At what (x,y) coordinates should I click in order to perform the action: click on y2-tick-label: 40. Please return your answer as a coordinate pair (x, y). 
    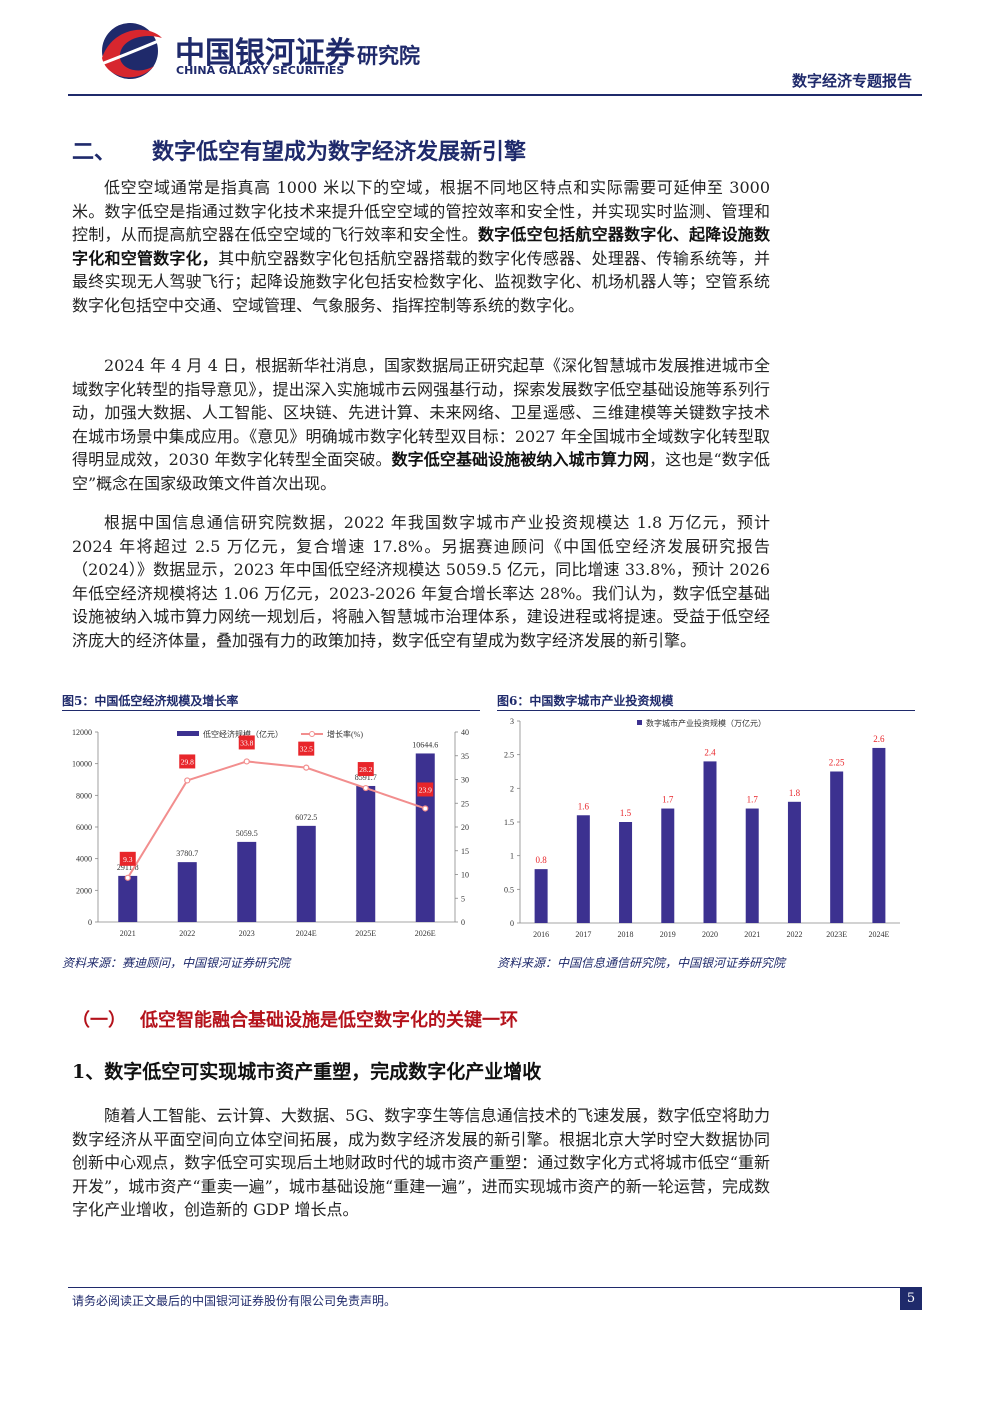
    Looking at the image, I should click on (465, 732).